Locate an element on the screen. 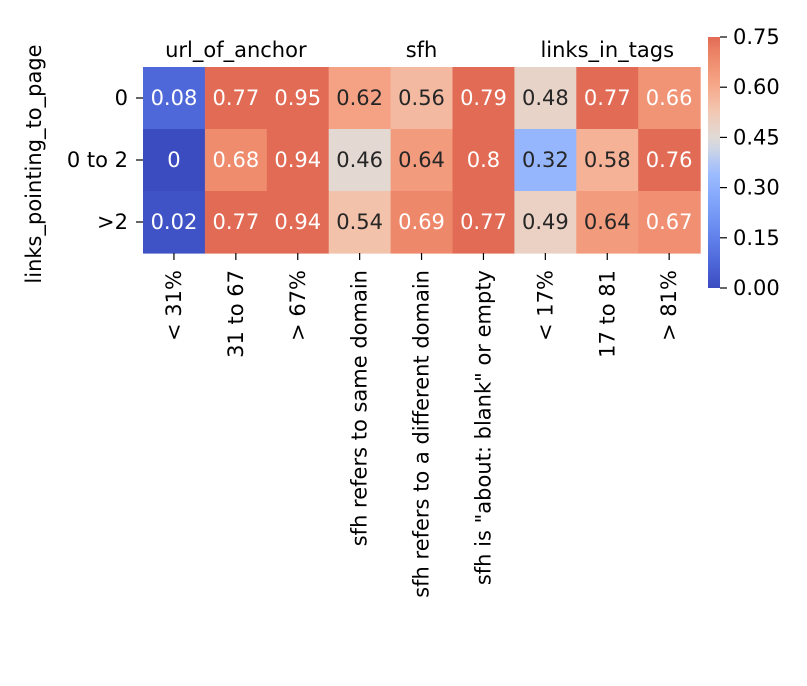 This screenshot has height=686, width=807. cell-value-label: 0.49 is located at coordinates (545, 222).